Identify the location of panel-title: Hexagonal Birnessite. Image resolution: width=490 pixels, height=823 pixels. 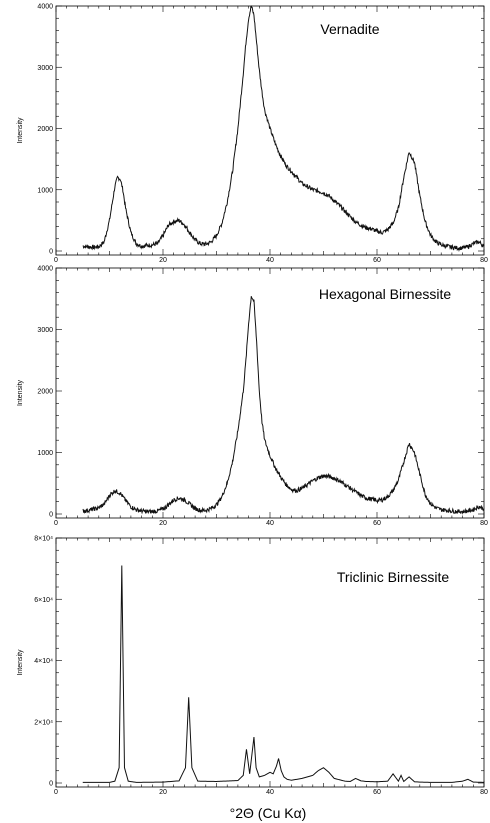
(385, 294).